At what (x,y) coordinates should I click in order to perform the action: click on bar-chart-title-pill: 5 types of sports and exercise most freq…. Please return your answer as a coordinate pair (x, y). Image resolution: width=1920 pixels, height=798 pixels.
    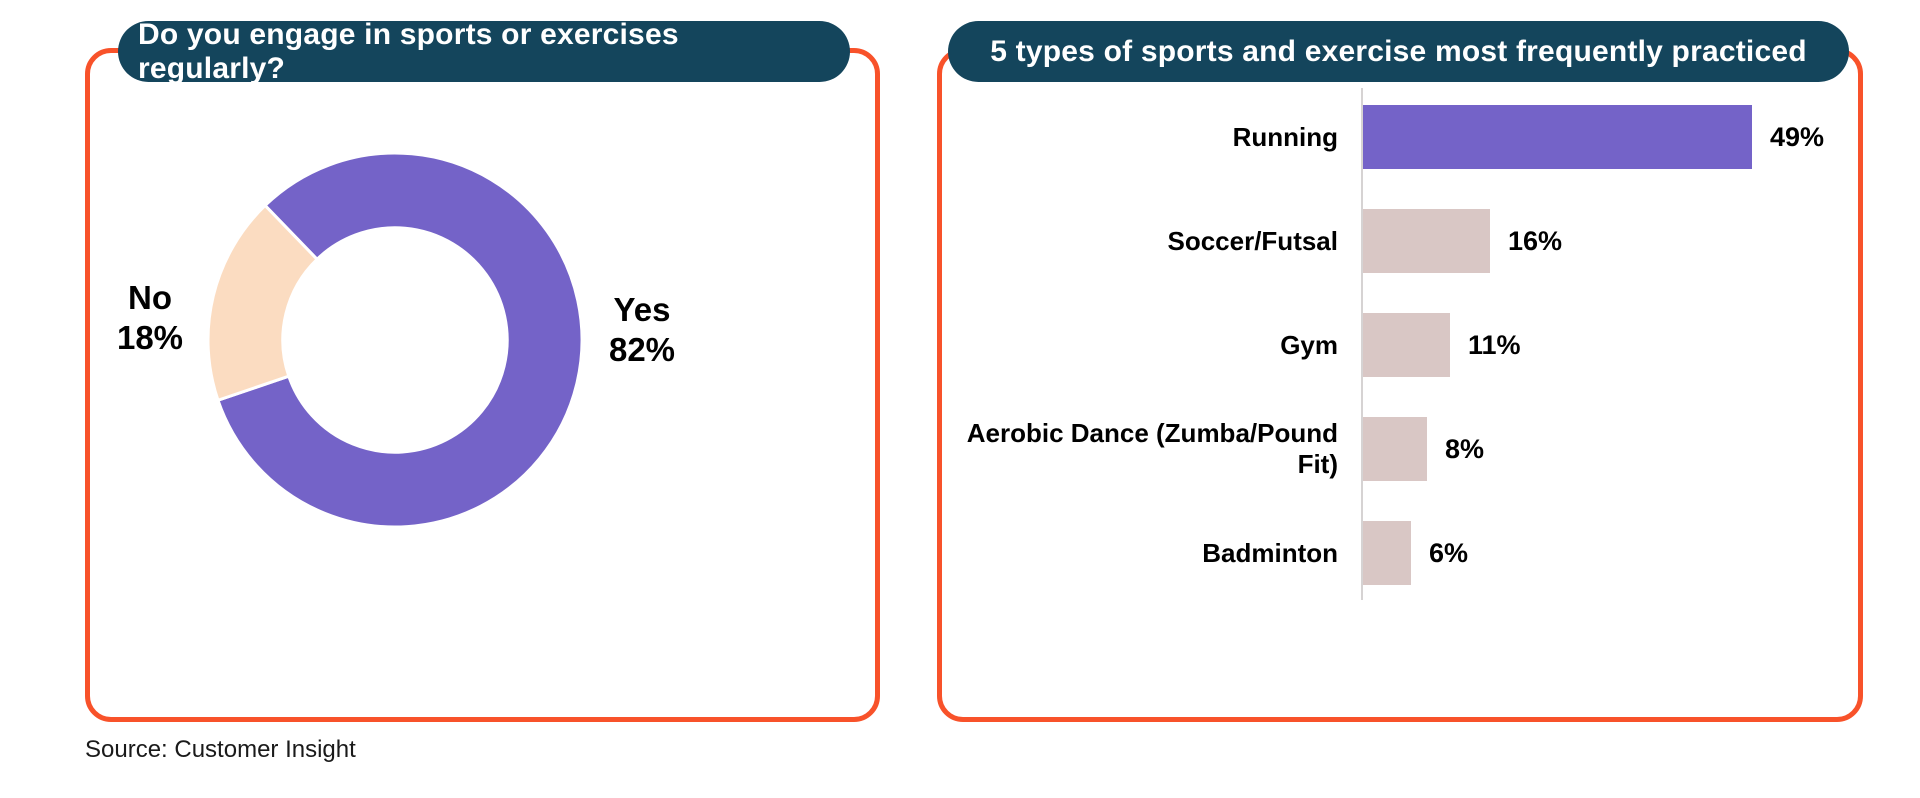
    Looking at the image, I should click on (1398, 51).